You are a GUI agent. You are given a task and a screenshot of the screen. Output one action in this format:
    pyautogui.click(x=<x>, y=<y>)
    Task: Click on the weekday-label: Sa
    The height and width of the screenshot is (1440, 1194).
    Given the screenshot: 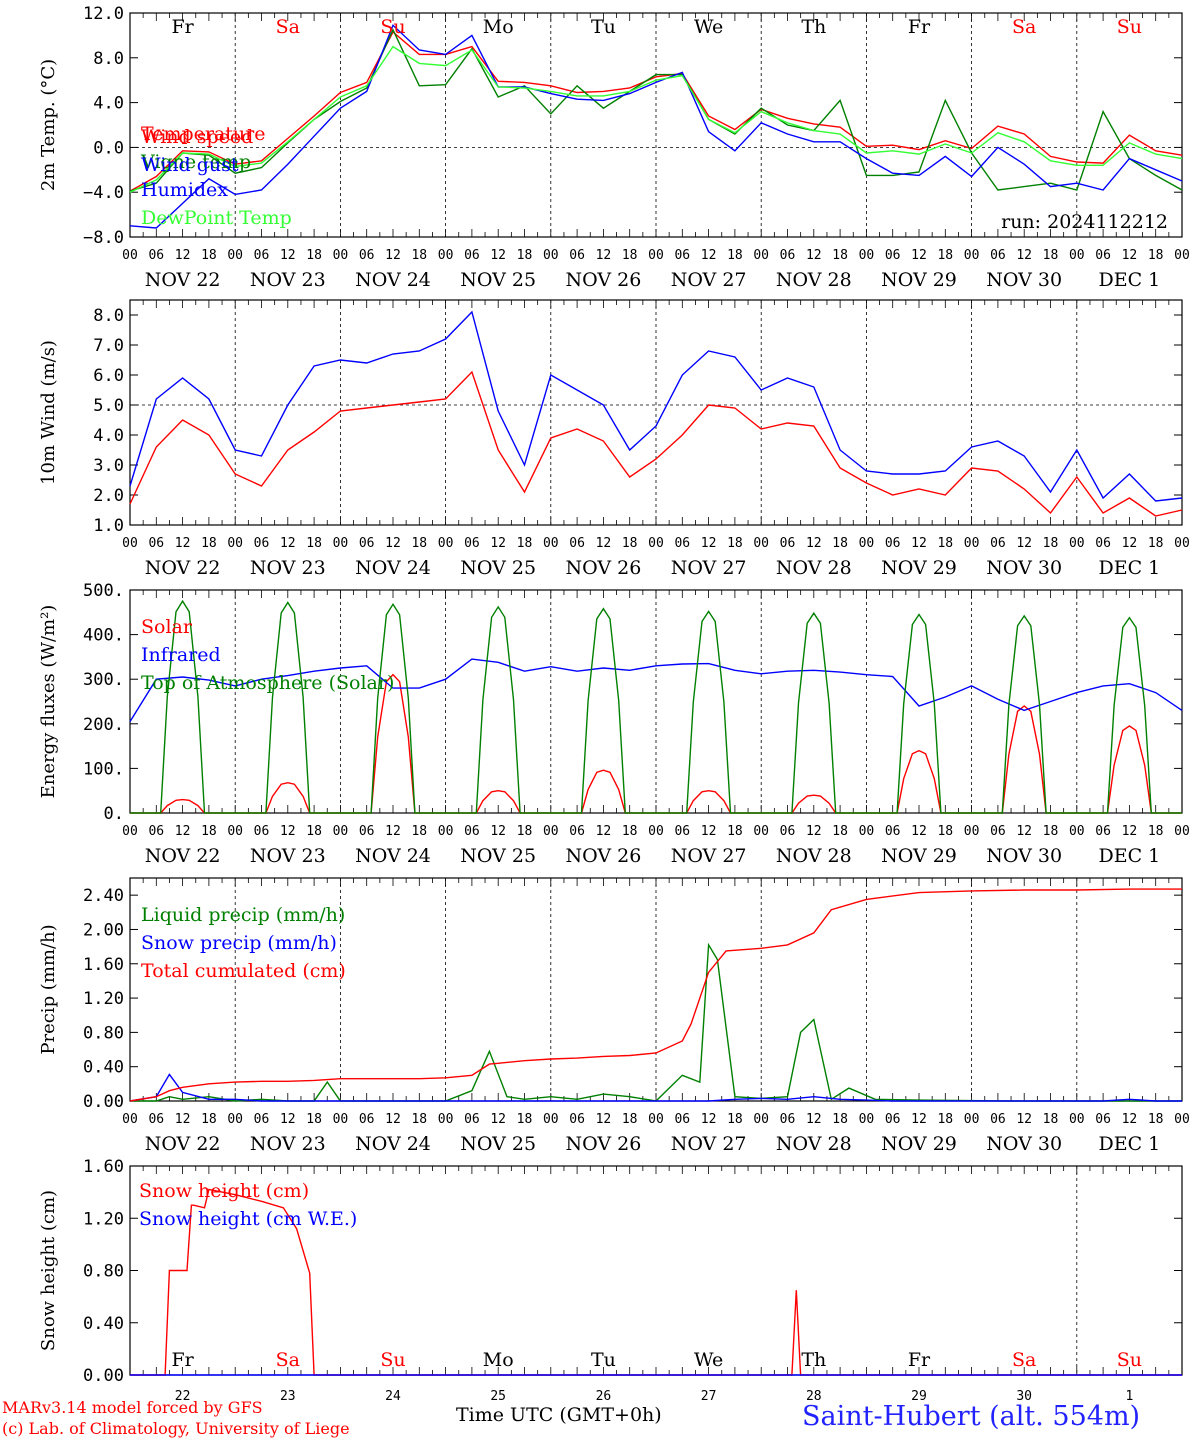 What is the action you would take?
    pyautogui.click(x=288, y=27)
    